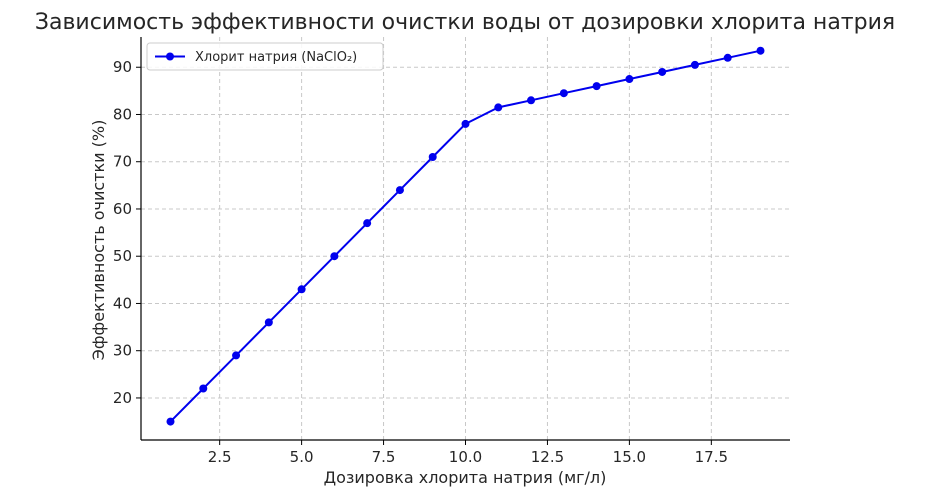  I want to click on x-tick-label: 10.0, so click(465, 457).